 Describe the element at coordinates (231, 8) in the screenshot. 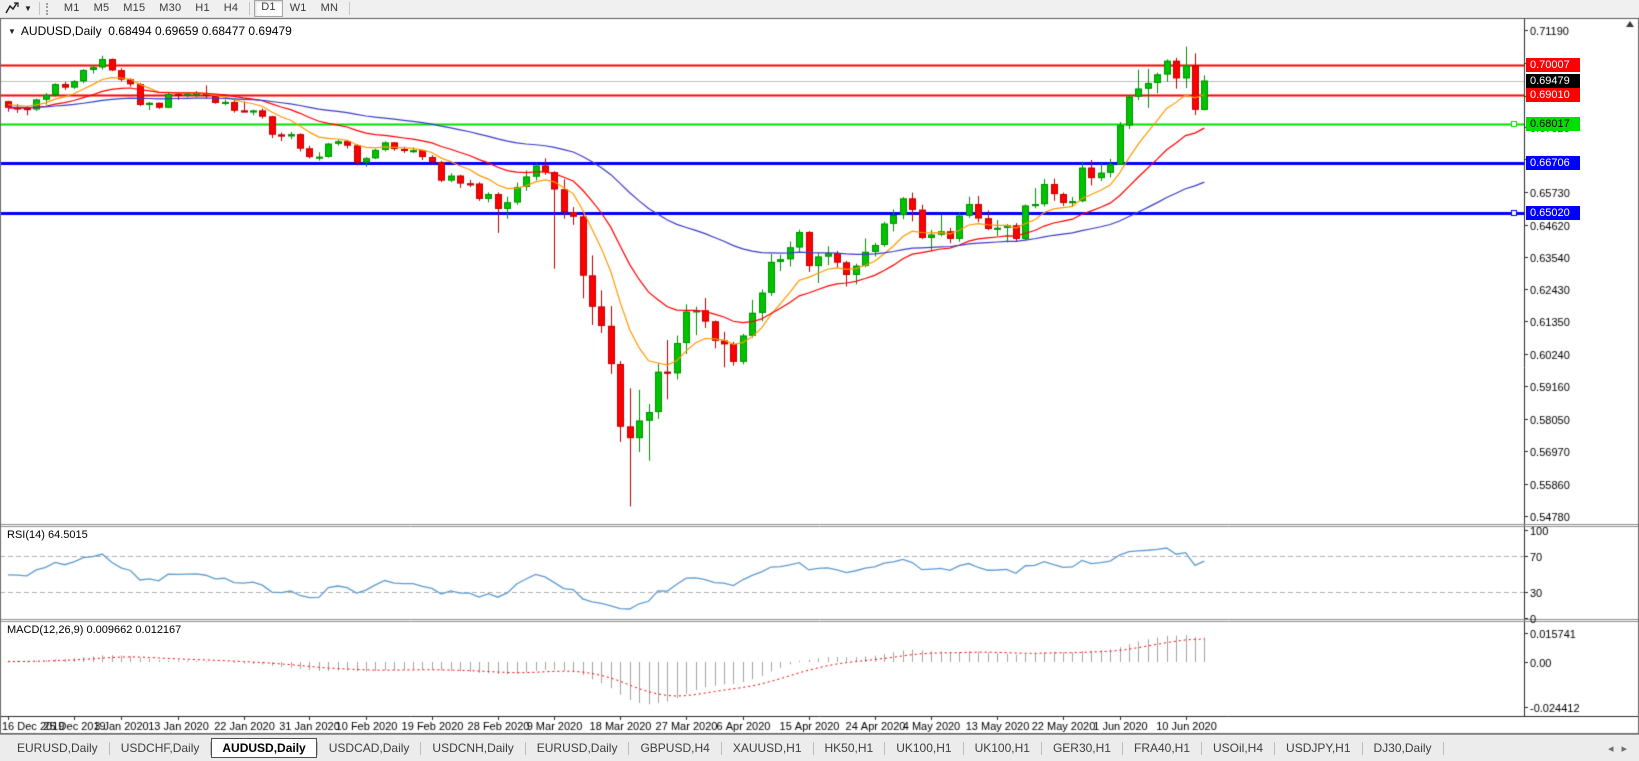

I see `timeframe-button-h4: H4` at that location.